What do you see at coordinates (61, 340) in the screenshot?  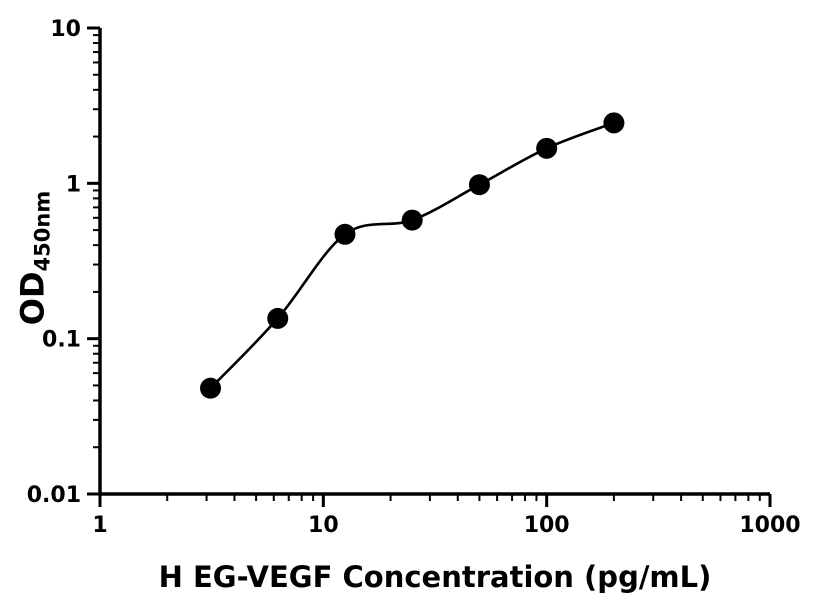 I see `y-tick-label: 0.1` at bounding box center [61, 340].